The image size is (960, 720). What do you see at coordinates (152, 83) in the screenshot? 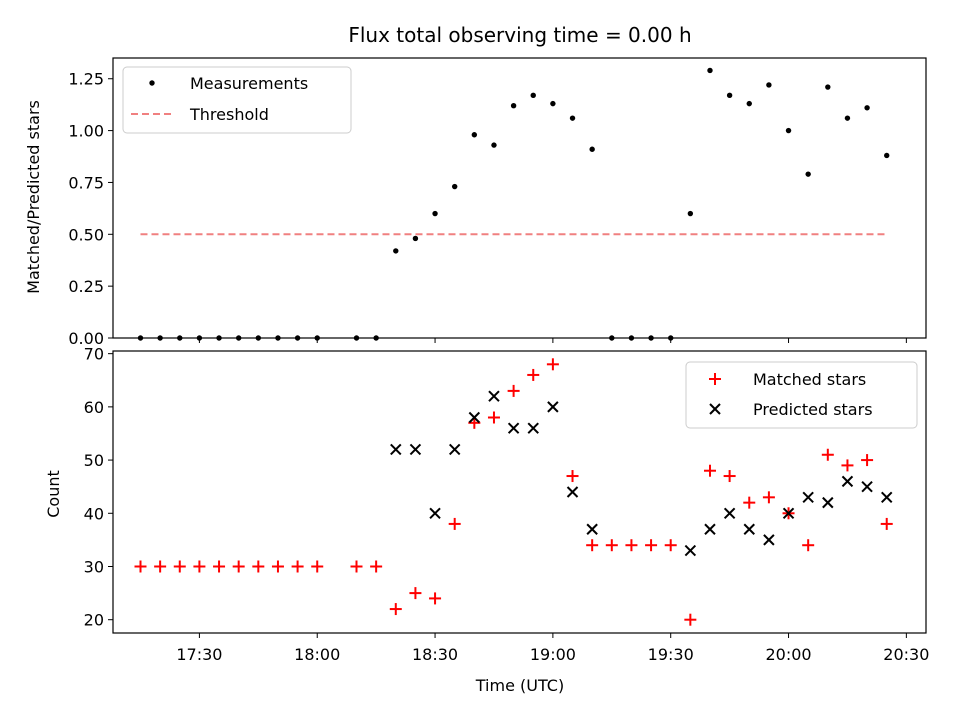
I see `measurements-legend-marker` at bounding box center [152, 83].